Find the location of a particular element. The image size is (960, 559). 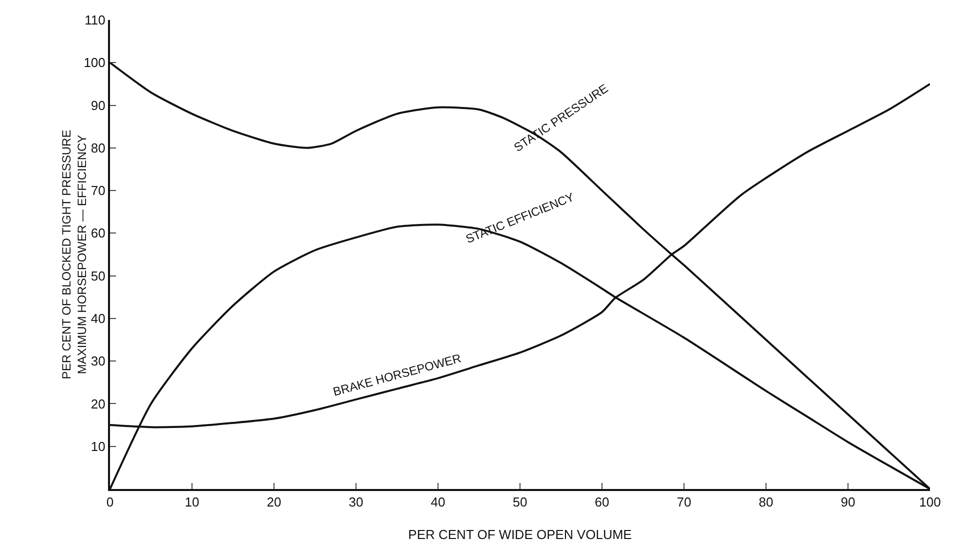

x-tick-label: 60 is located at coordinates (602, 502).